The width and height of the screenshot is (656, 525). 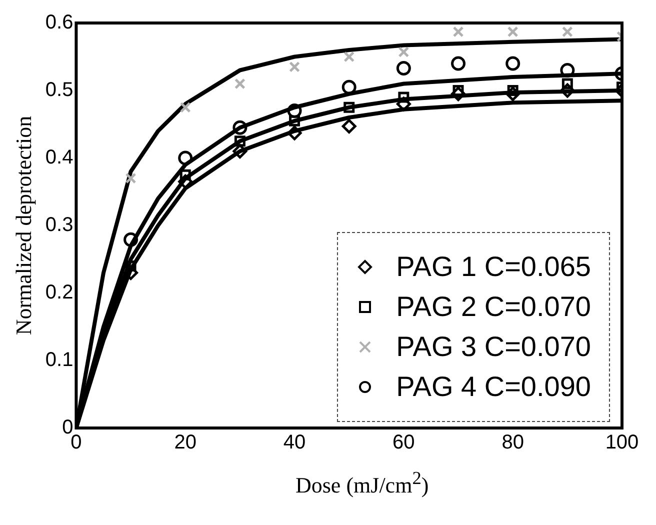 What do you see at coordinates (362, 483) in the screenshot?
I see `x-axis-title: Dose (mJ/cm$^{2}$)` at bounding box center [362, 483].